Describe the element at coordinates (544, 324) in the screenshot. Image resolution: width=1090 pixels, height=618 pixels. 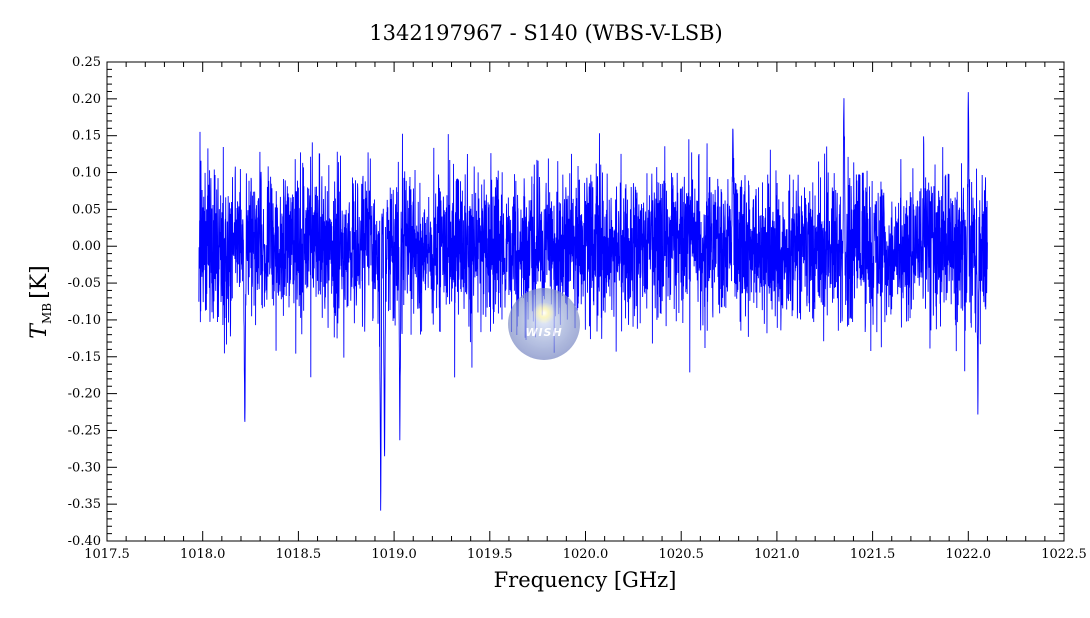
I see `wish-watermark: WISH` at that location.